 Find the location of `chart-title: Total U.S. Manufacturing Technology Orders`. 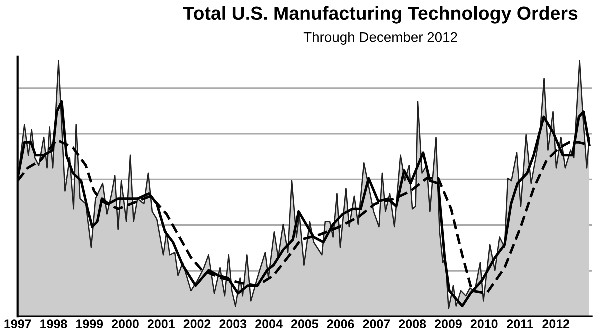

chart-title: Total U.S. Manufacturing Technology Orders is located at coordinates (380, 15).